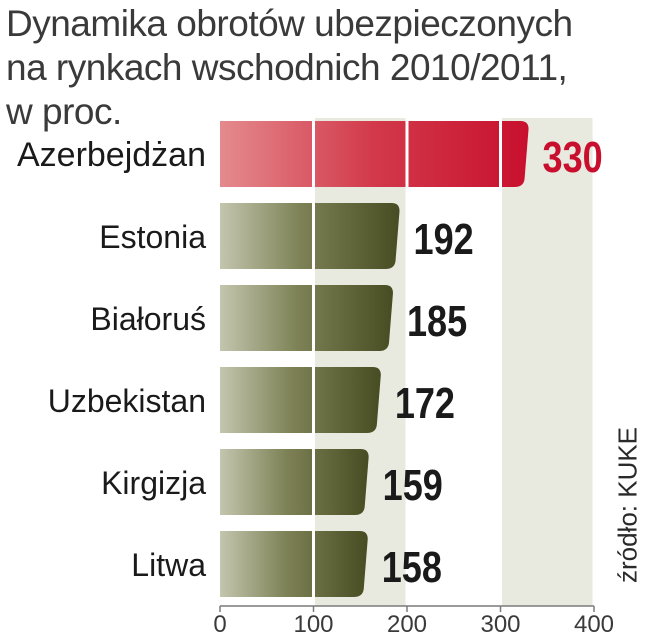  I want to click on category-label-2: Estonia, so click(152, 237).